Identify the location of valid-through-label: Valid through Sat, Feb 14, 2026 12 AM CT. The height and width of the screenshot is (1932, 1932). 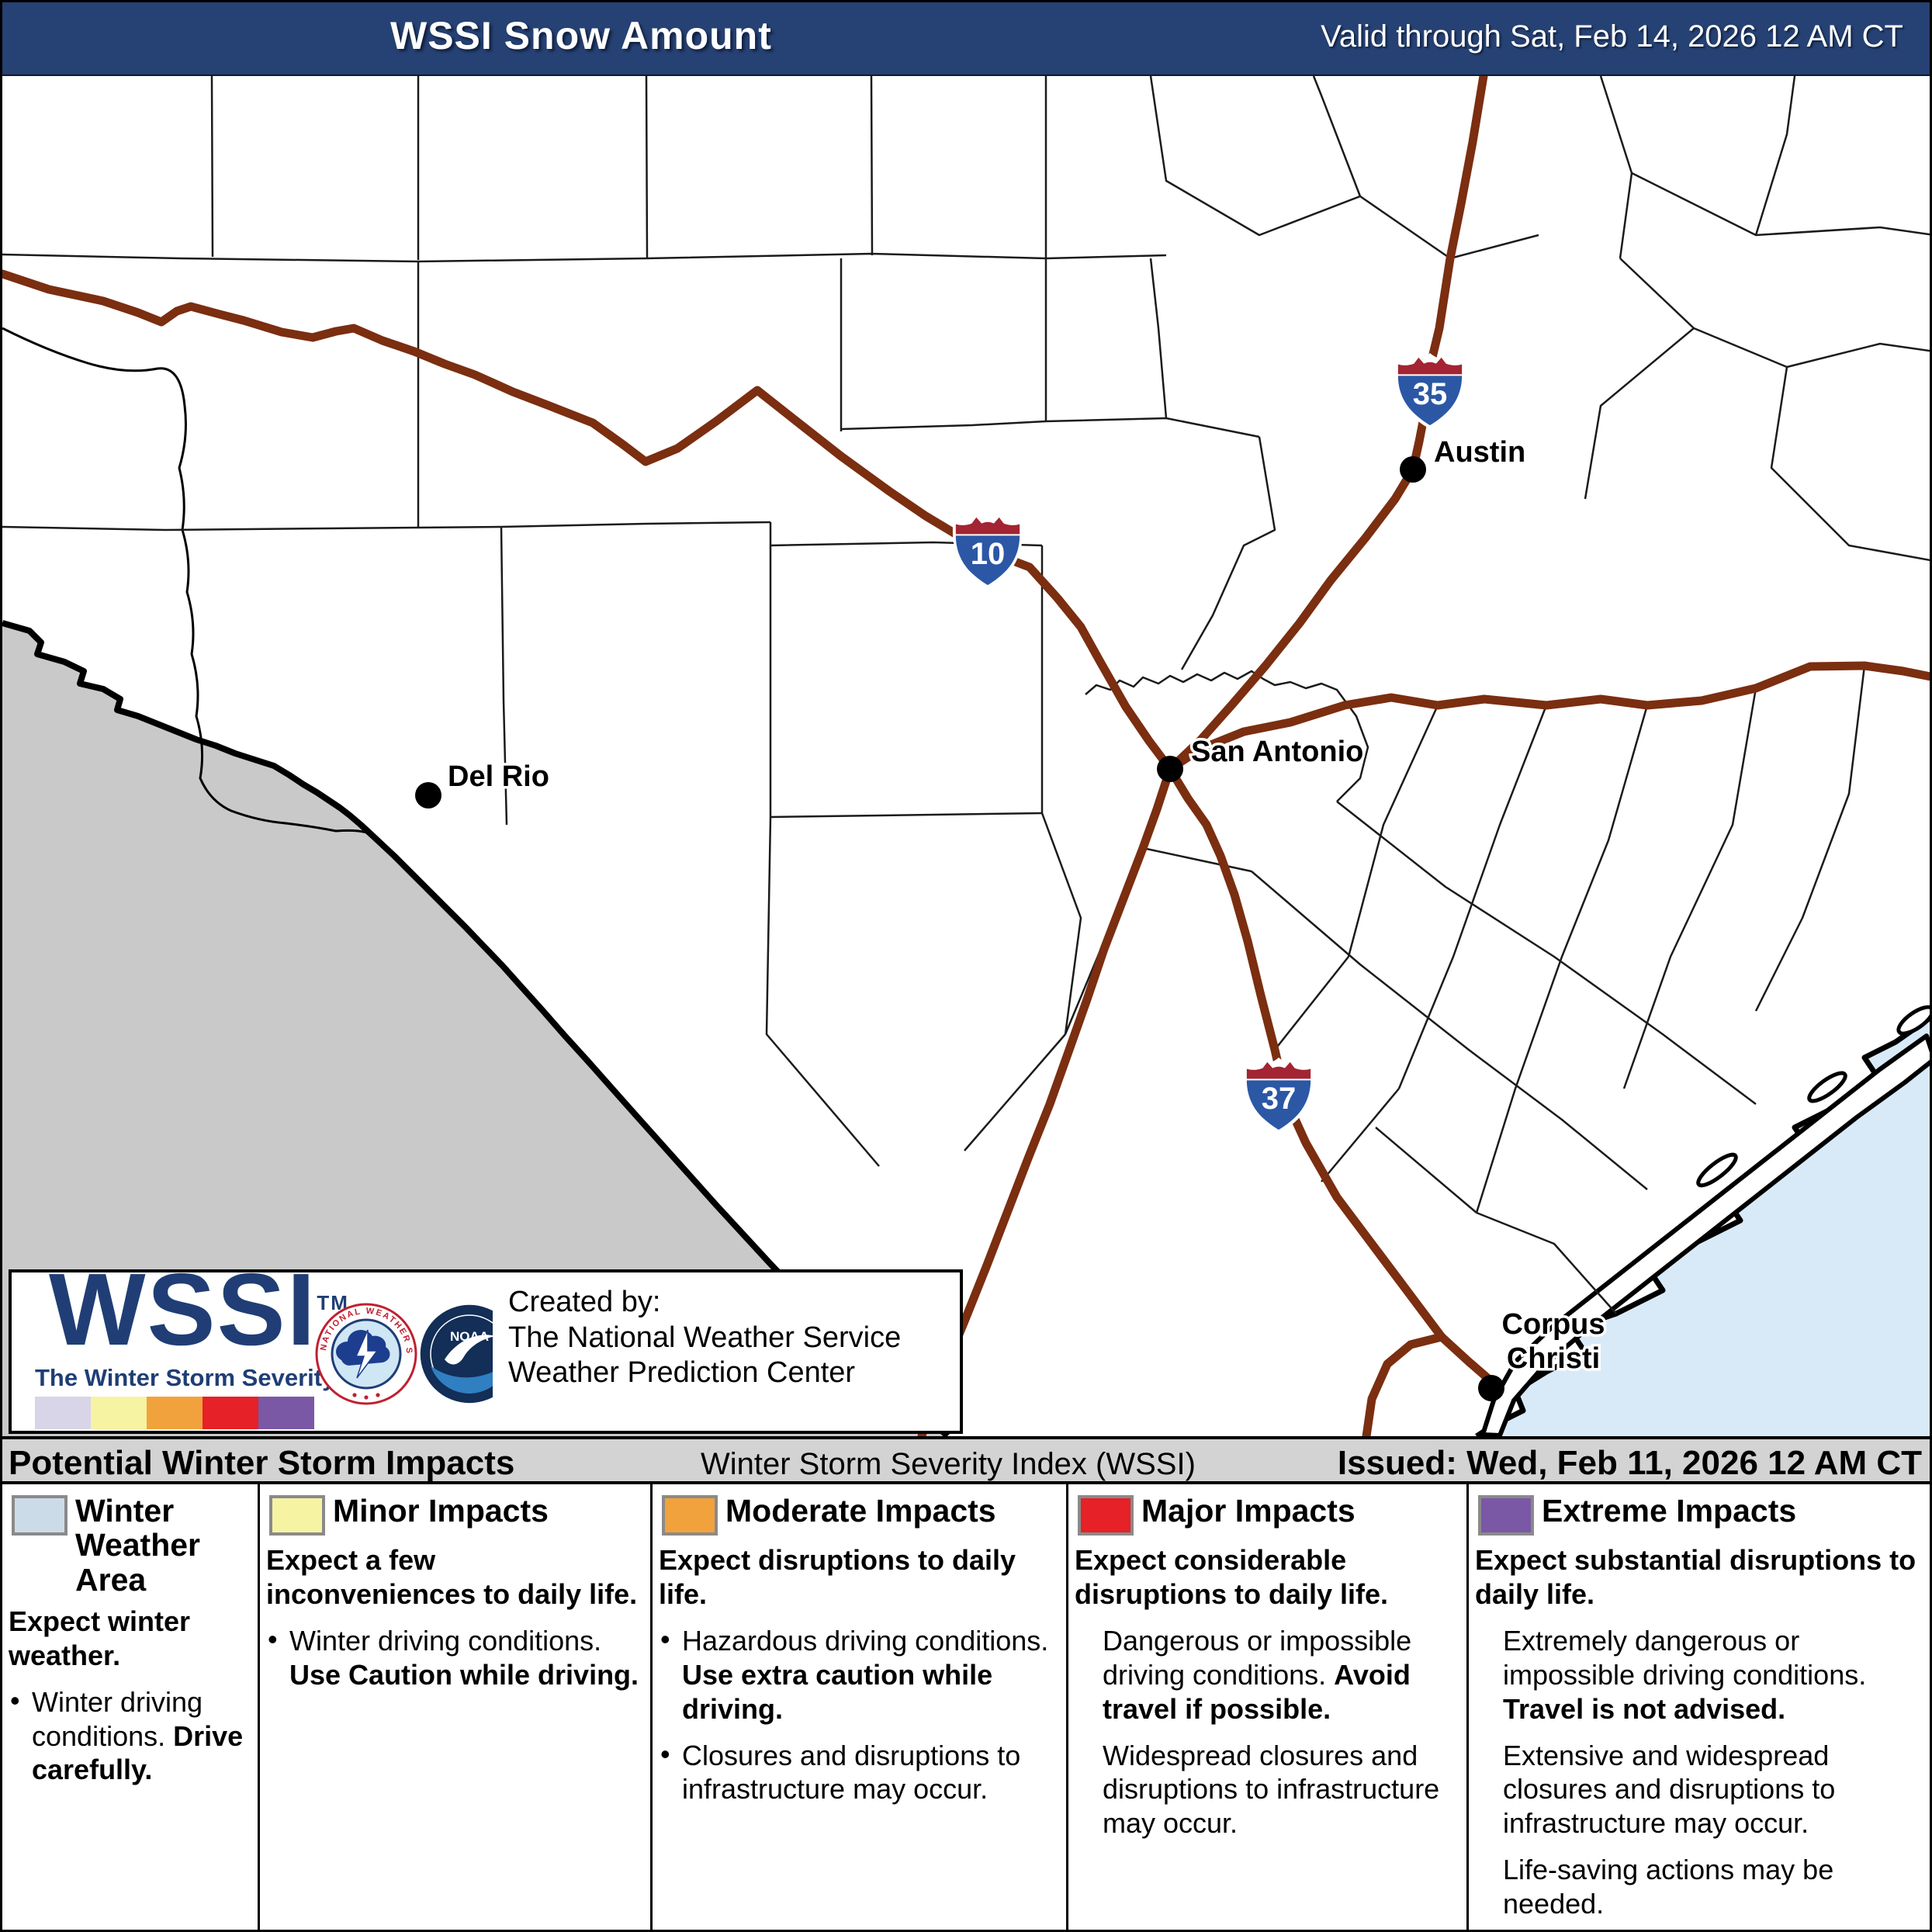
(1612, 36).